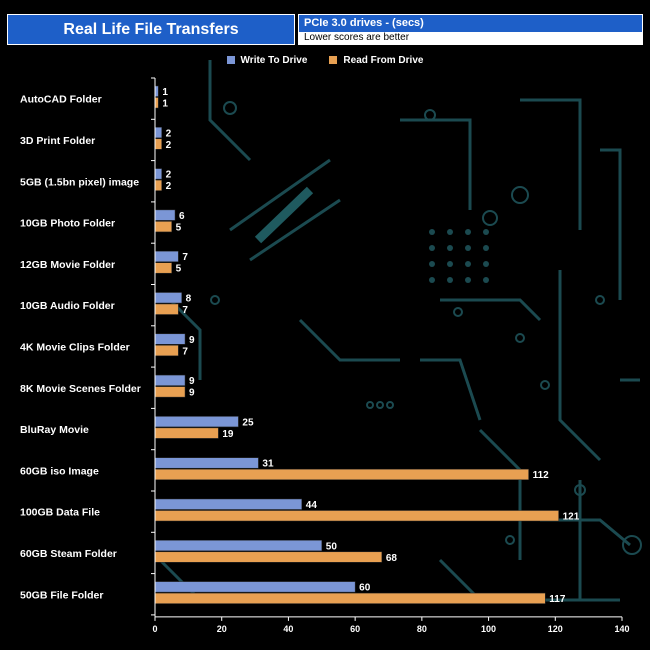 This screenshot has width=650, height=650. What do you see at coordinates (222, 629) in the screenshot?
I see `x-tick-label: 20` at bounding box center [222, 629].